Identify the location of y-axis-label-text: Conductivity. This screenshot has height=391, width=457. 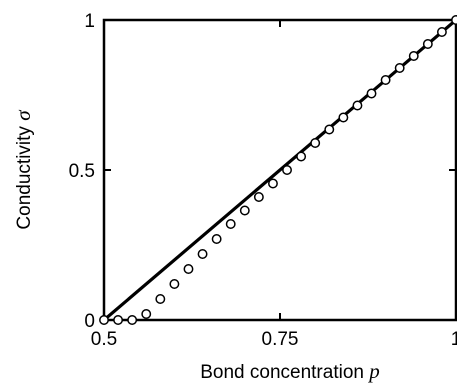
(24, 178).